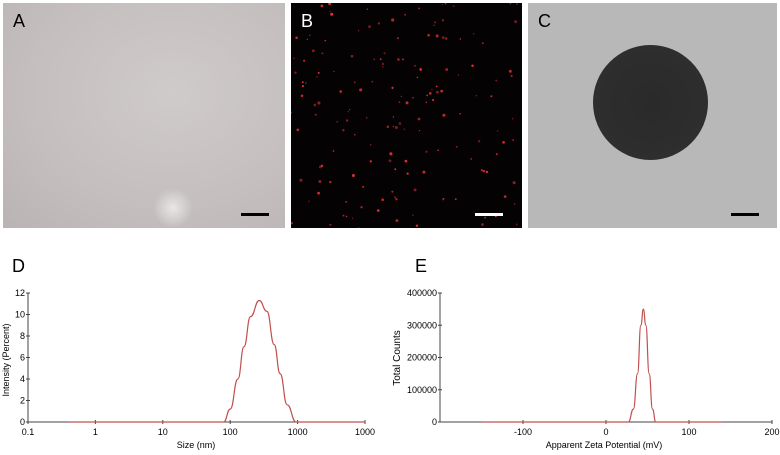  What do you see at coordinates (6, 359) in the screenshot?
I see `y-axis-label: Intensity (Percent)` at bounding box center [6, 359].